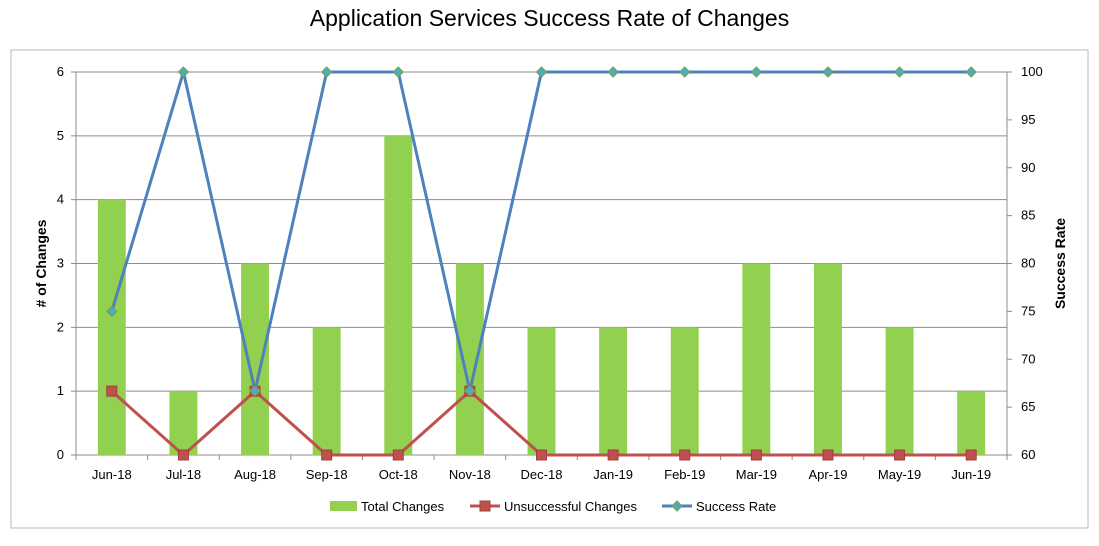 The image size is (1099, 546). Describe the element at coordinates (112, 474) in the screenshot. I see `x-axis-tick-label: Jun-18` at that location.